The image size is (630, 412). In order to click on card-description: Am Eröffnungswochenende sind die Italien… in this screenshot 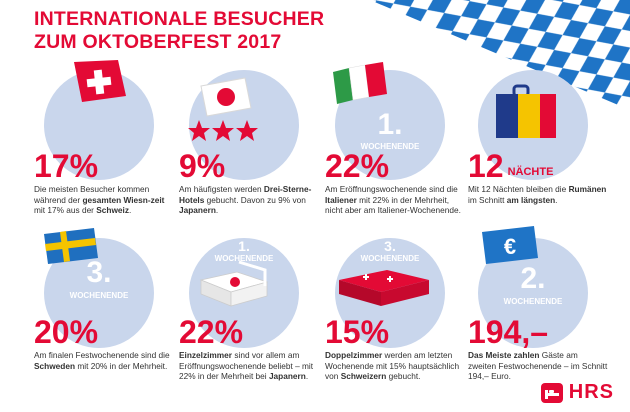, I will do `click(393, 199)`.